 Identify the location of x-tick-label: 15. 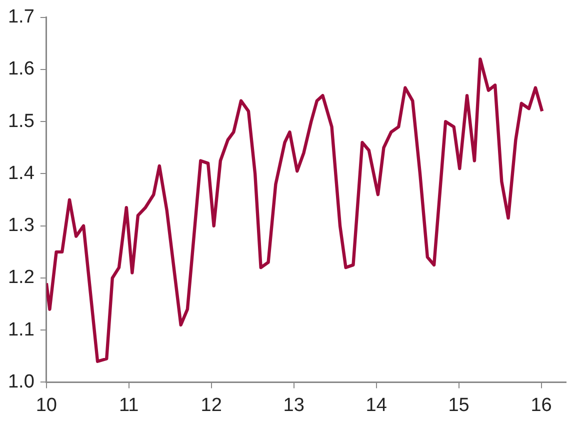
(459, 405).